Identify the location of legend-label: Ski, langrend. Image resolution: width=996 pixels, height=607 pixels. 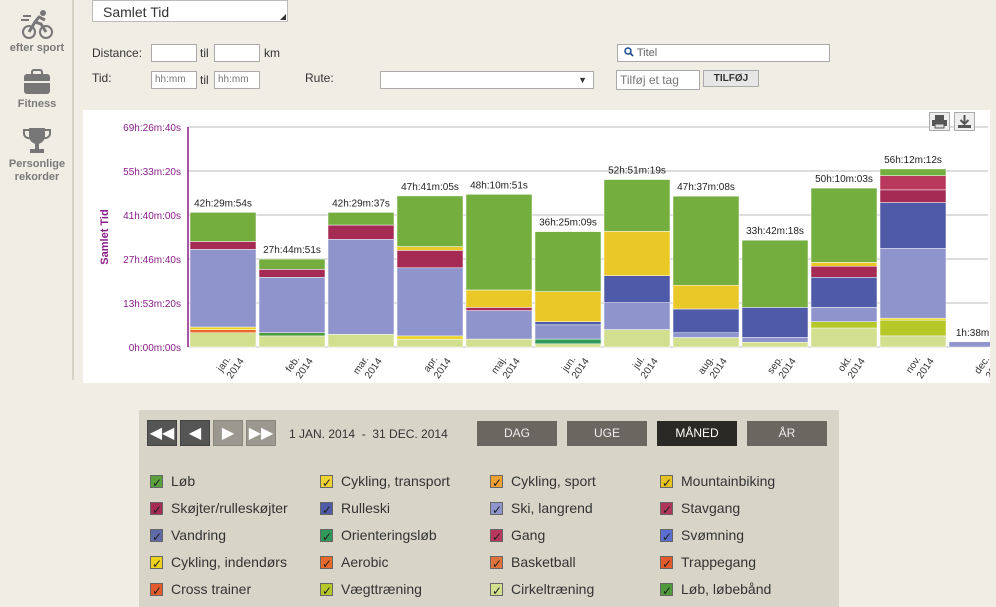
(552, 508).